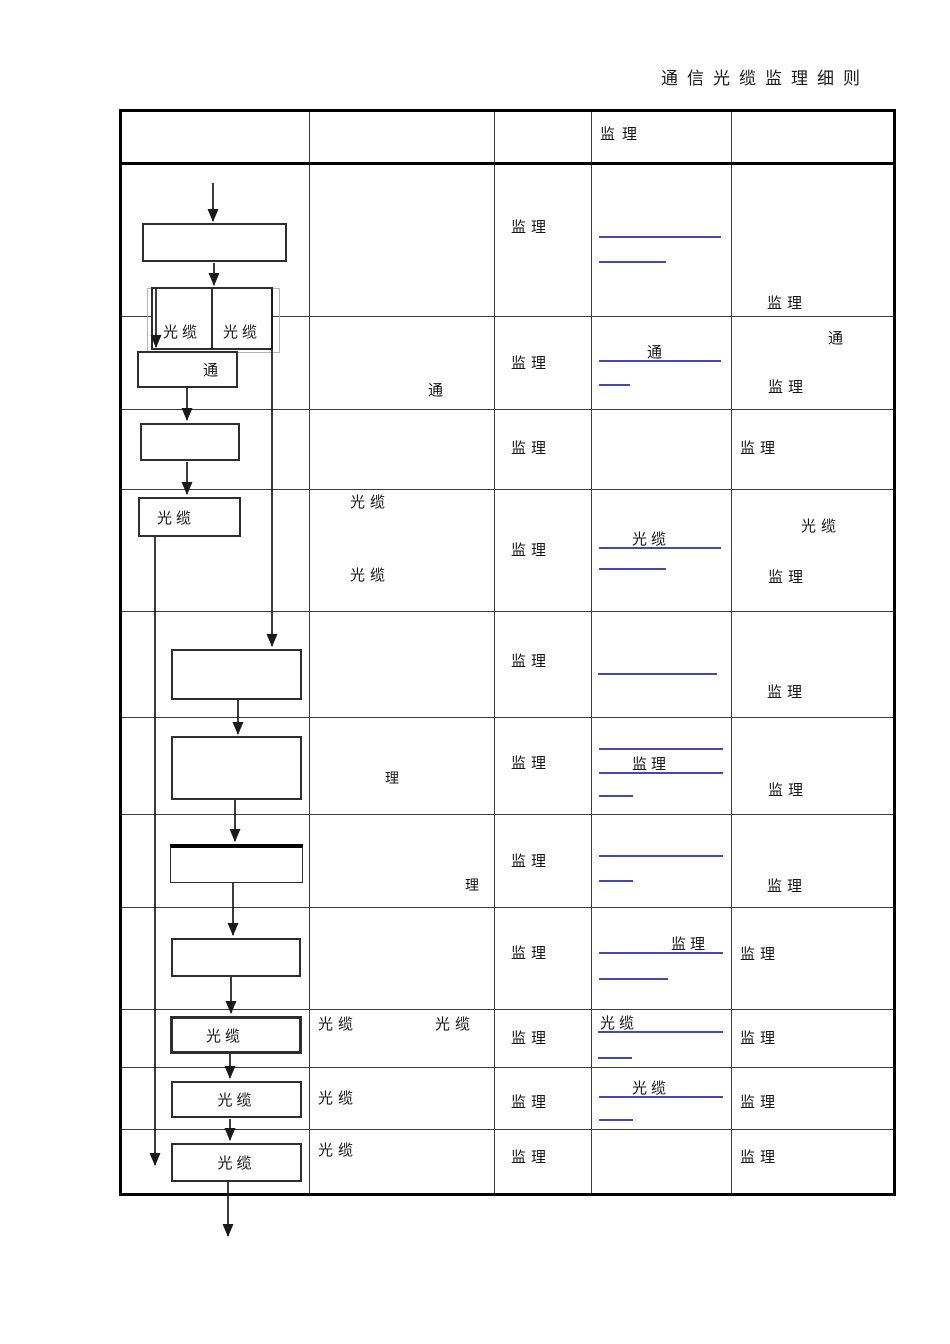  I want to click on cell-header-c1, so click(216, 138).